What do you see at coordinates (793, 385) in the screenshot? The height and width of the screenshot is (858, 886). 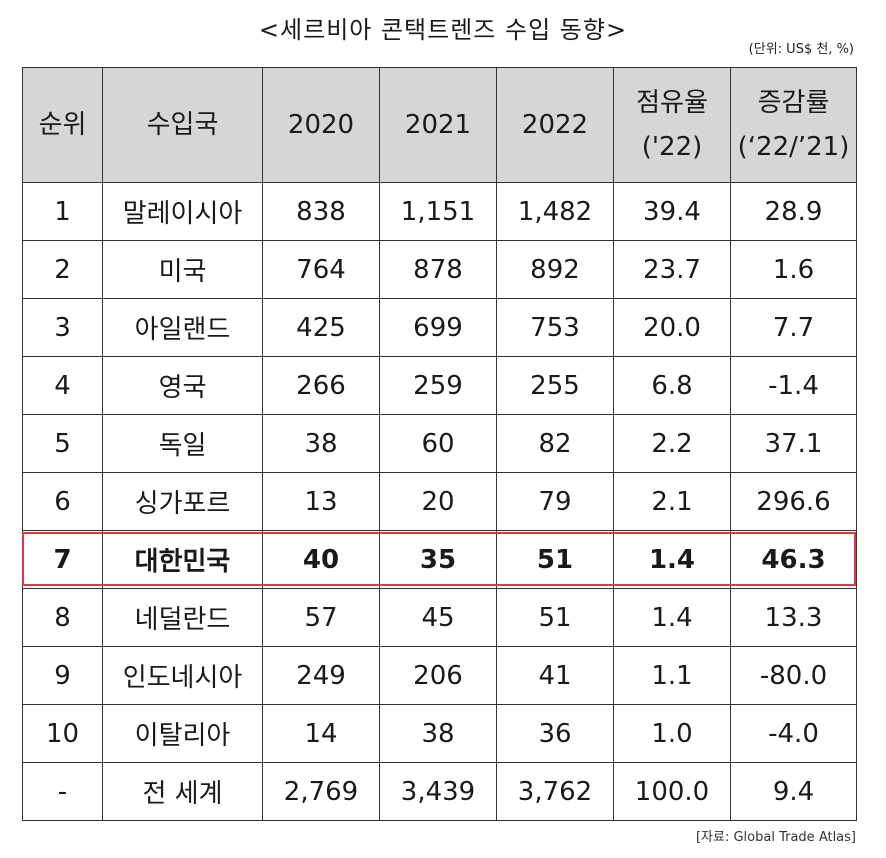 I see `cell-growth: -1.4` at bounding box center [793, 385].